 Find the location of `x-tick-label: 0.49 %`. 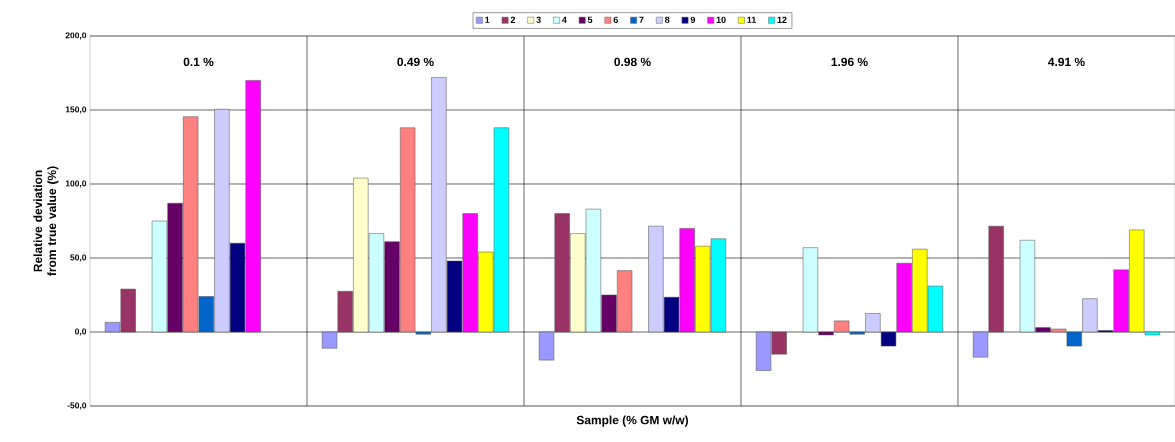

x-tick-label: 0.49 % is located at coordinates (415, 62).